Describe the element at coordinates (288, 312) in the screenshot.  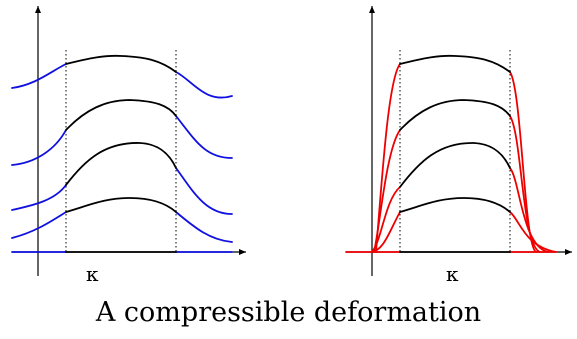
I see `figure-caption: A compressible deformation` at that location.